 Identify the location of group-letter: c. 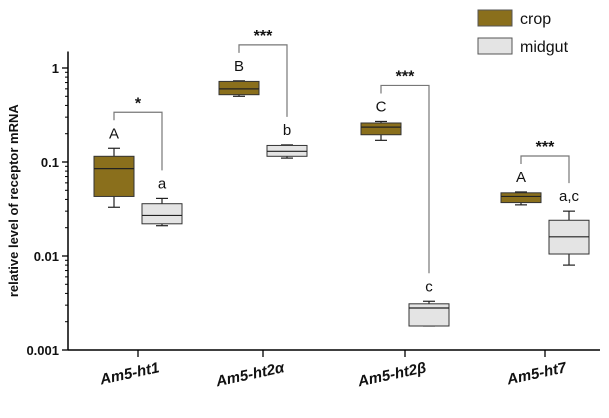
(429, 286).